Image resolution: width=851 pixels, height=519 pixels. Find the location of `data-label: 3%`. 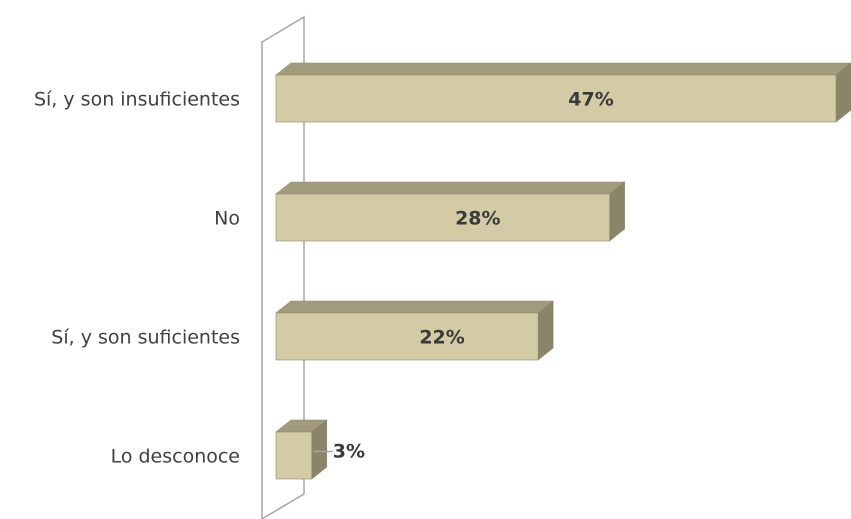

data-label: 3% is located at coordinates (349, 452).